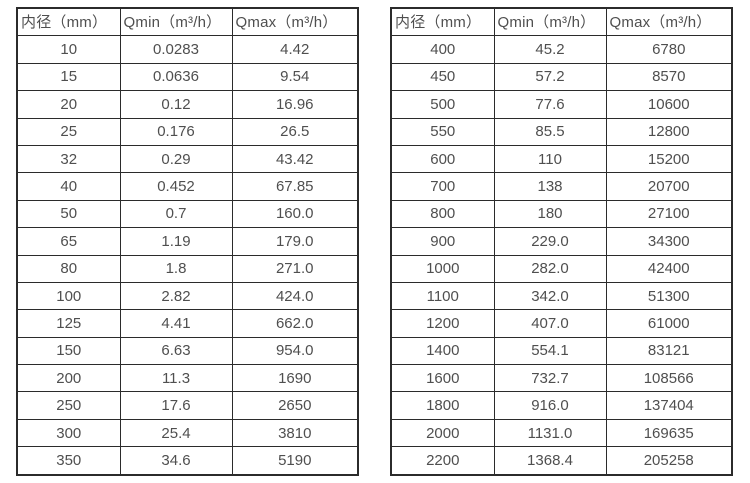 The width and height of the screenshot is (750, 483). Describe the element at coordinates (669, 49) in the screenshot. I see `table-cell: 6780` at that location.